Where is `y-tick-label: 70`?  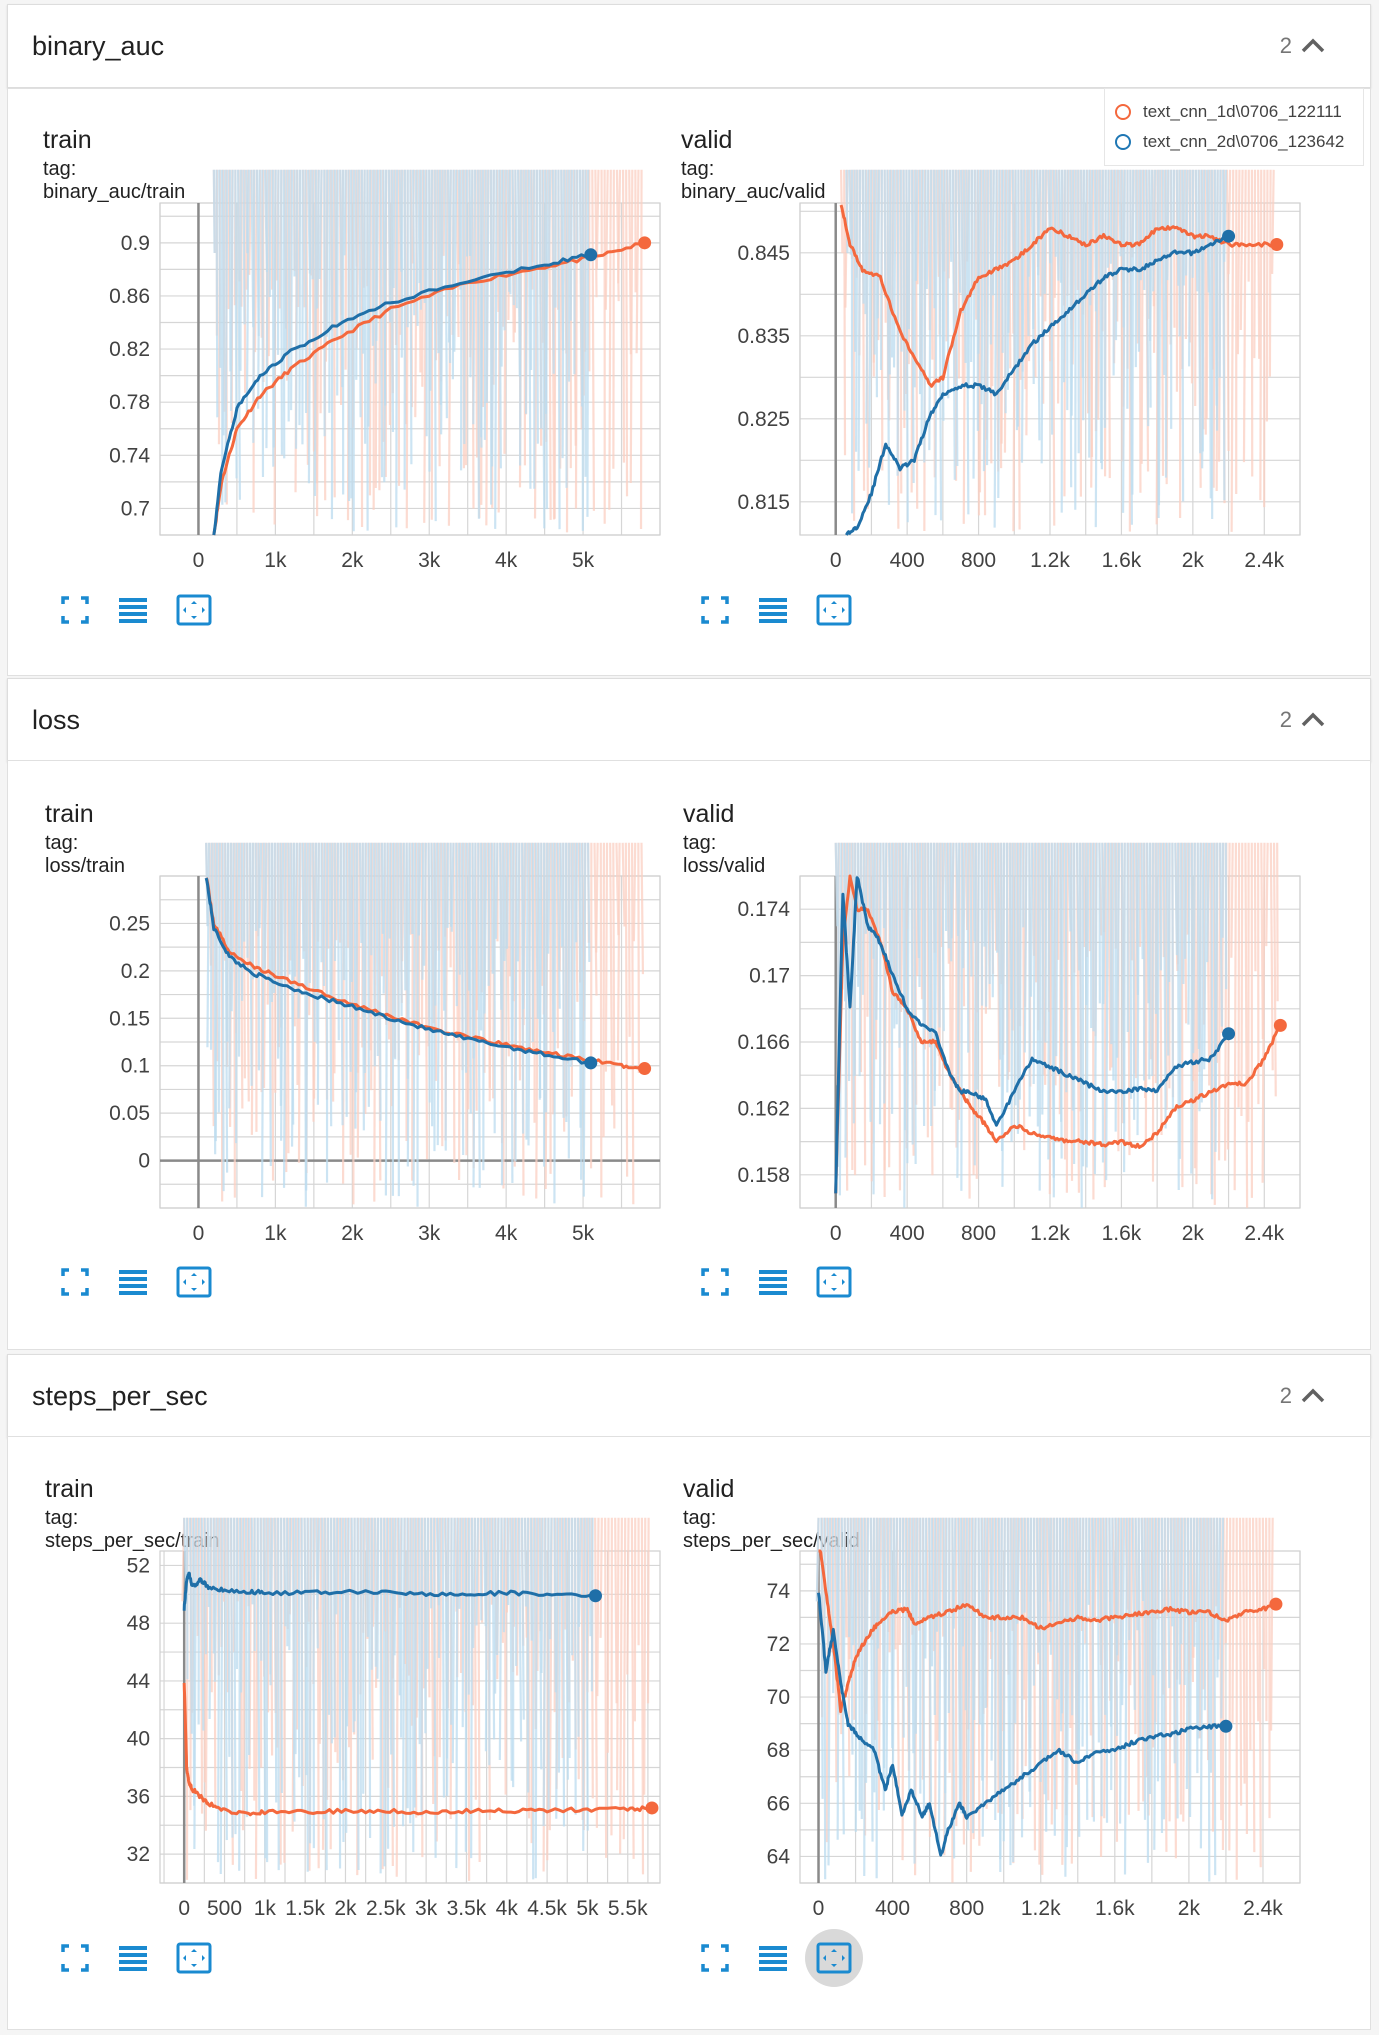 y-tick-label: 70 is located at coordinates (778, 1697).